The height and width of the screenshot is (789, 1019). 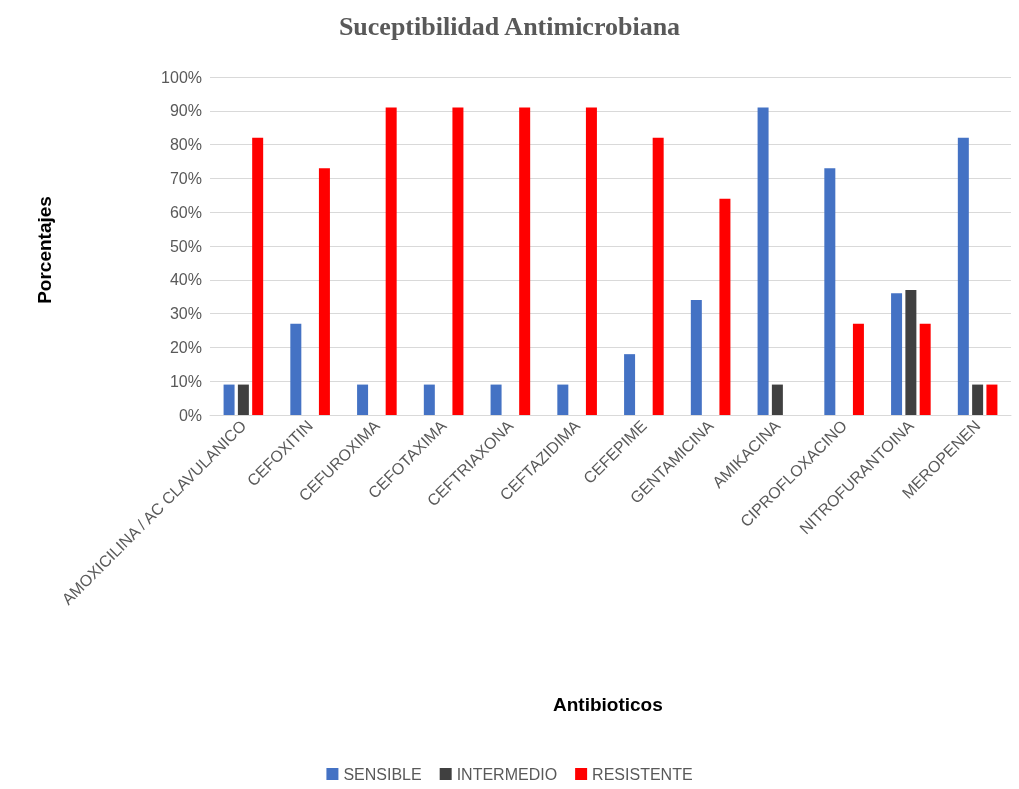 What do you see at coordinates (509, 26) in the screenshot?
I see `chart-title: Suceptibilidad Antimicrobiana` at bounding box center [509, 26].